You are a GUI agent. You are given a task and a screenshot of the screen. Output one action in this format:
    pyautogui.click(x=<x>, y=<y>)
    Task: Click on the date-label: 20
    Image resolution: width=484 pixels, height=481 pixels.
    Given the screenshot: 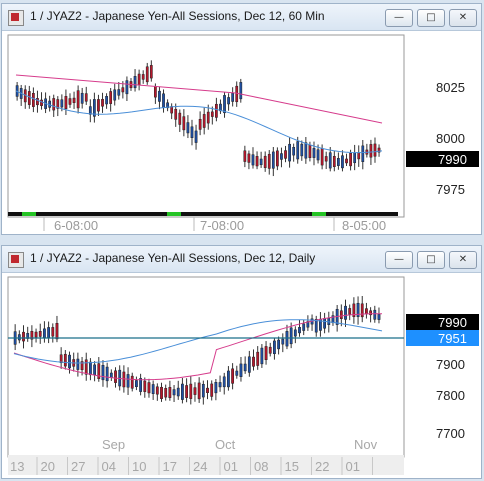 What is the action you would take?
    pyautogui.click(x=48, y=466)
    